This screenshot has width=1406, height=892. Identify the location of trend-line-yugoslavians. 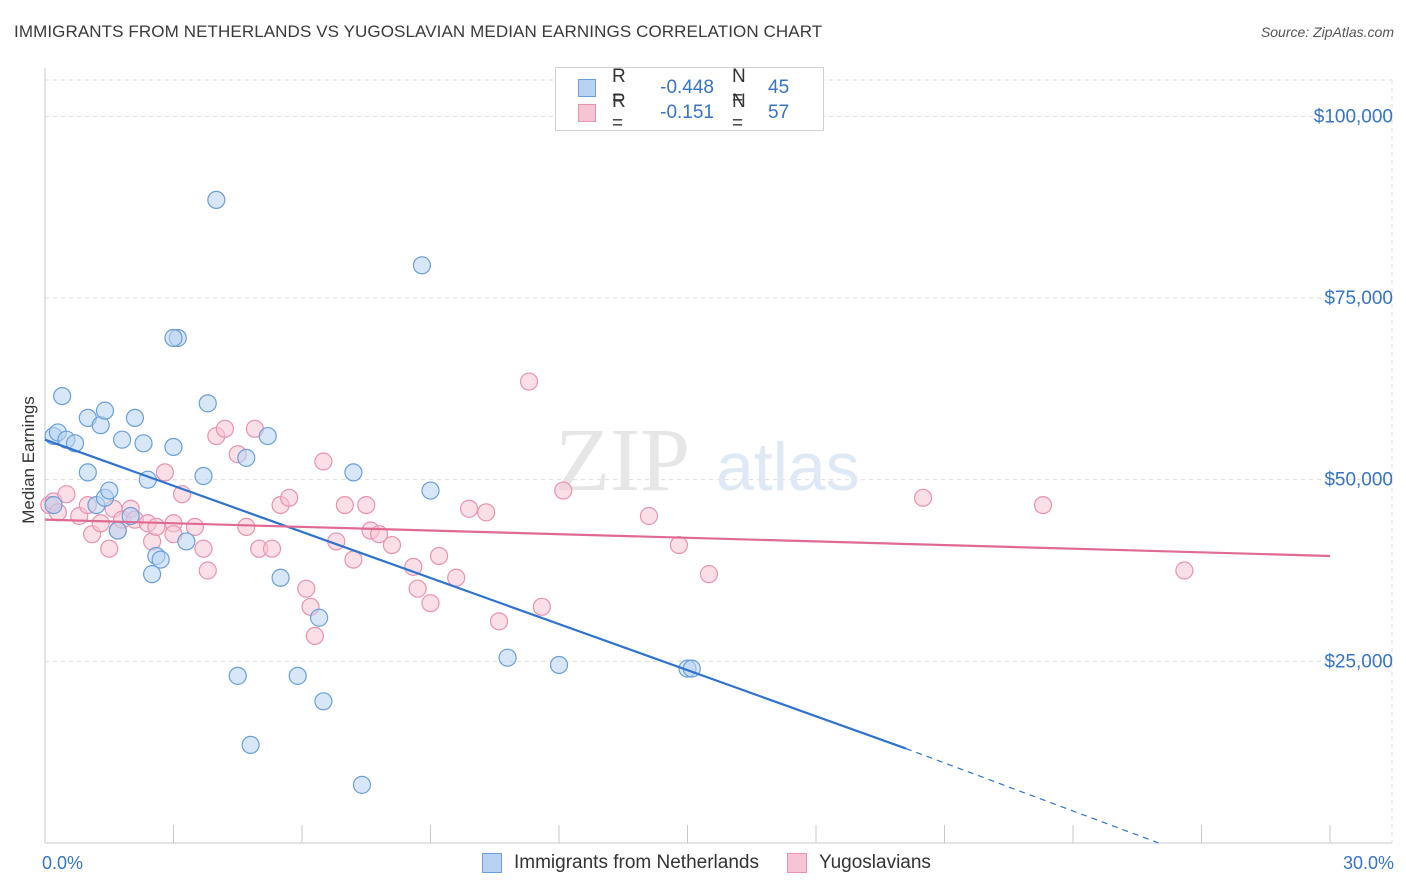
(687, 538).